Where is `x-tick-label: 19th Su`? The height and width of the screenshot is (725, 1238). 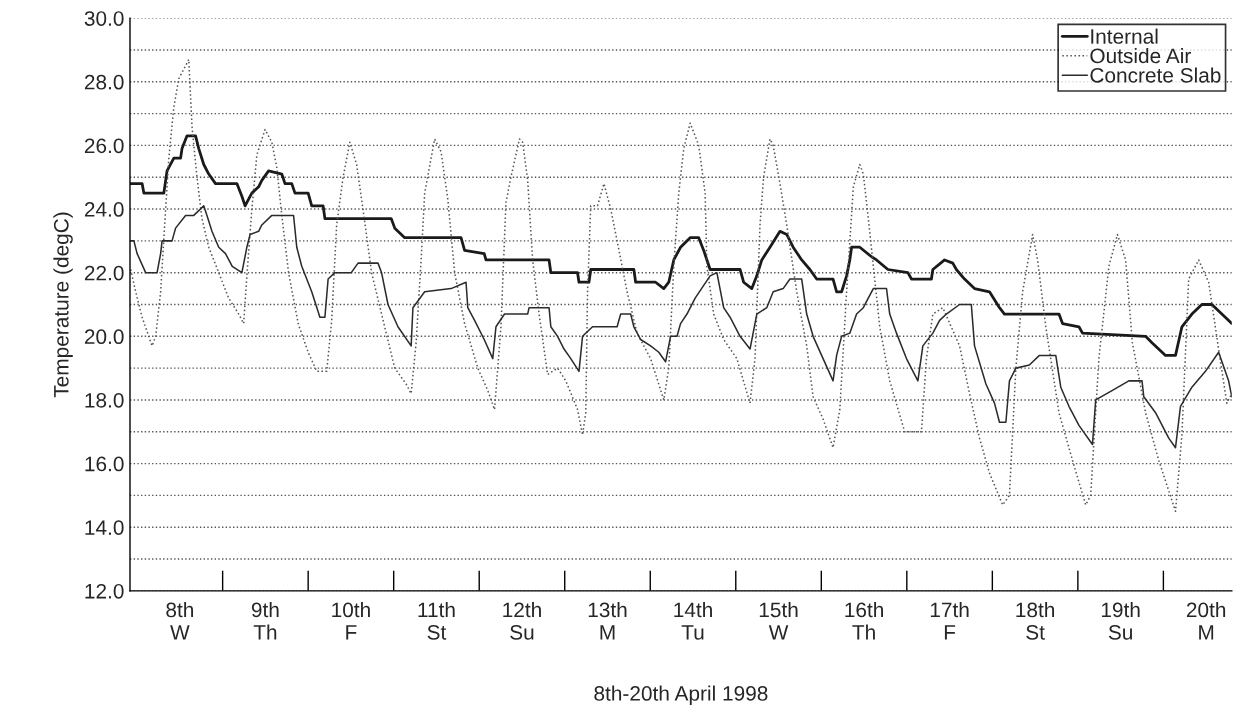 x-tick-label: 19th Su is located at coordinates (1120, 620).